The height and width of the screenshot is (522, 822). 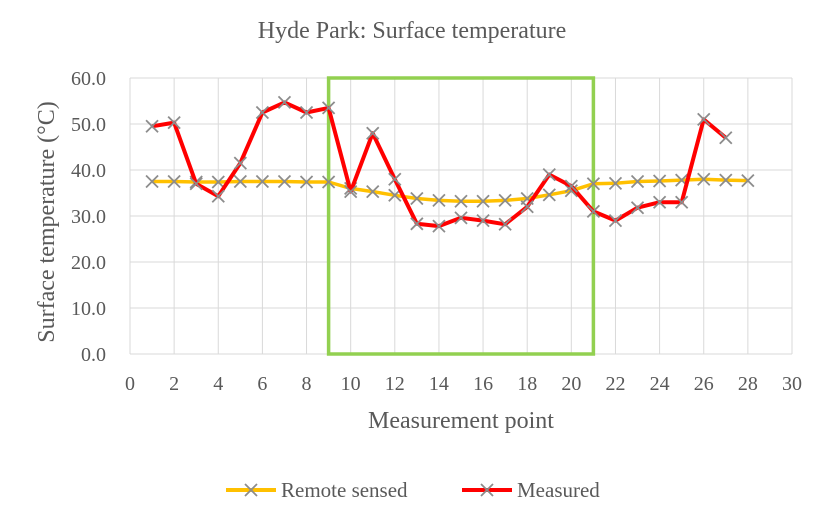 I want to click on x-tick-label: 6, so click(x=262, y=384).